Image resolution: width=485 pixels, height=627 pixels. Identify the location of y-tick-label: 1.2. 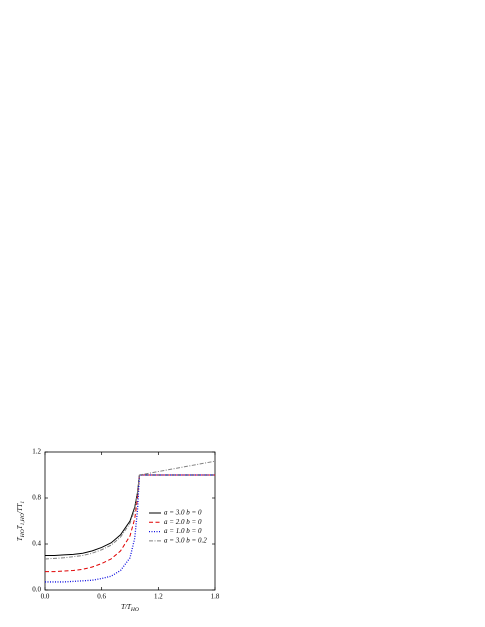
(36, 452).